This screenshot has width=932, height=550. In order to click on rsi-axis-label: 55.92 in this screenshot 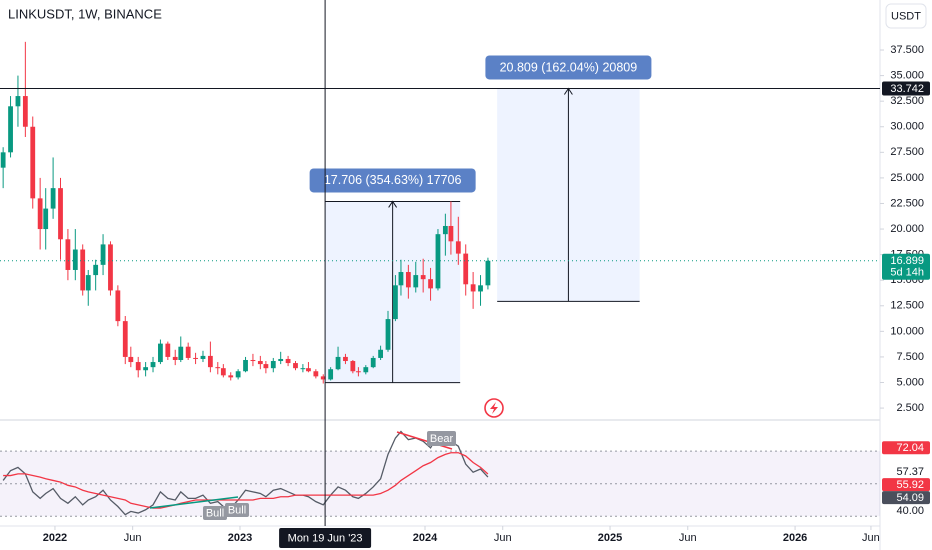, I will do `click(910, 485)`.